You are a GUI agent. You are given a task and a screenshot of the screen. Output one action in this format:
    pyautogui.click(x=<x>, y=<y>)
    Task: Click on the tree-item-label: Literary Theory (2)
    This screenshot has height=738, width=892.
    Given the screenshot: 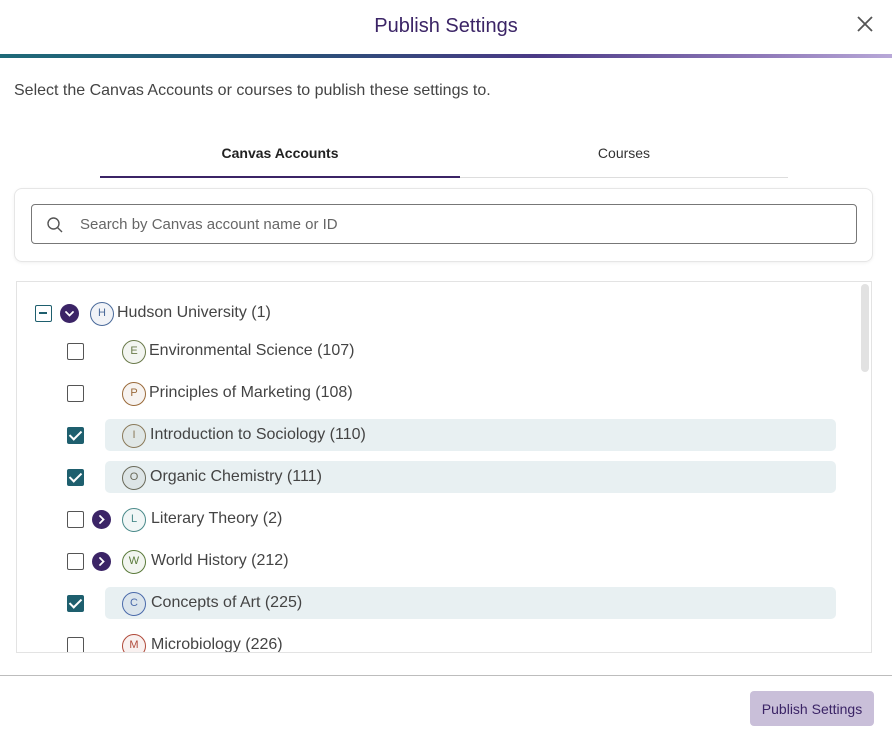 What is the action you would take?
    pyautogui.click(x=217, y=518)
    